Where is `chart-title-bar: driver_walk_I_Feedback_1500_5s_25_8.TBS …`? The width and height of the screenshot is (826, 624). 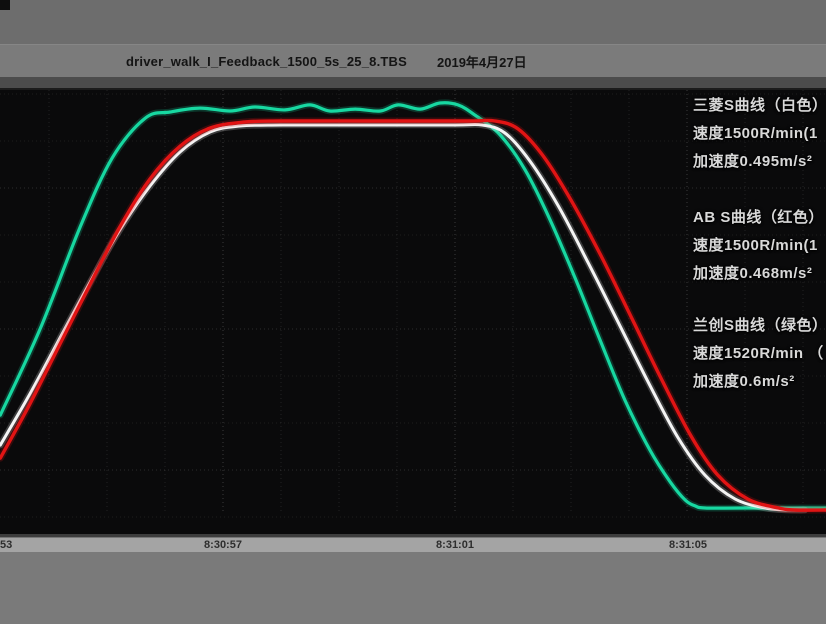 chart-title-bar: driver_walk_I_Feedback_1500_5s_25_8.TBS … is located at coordinates (413, 60).